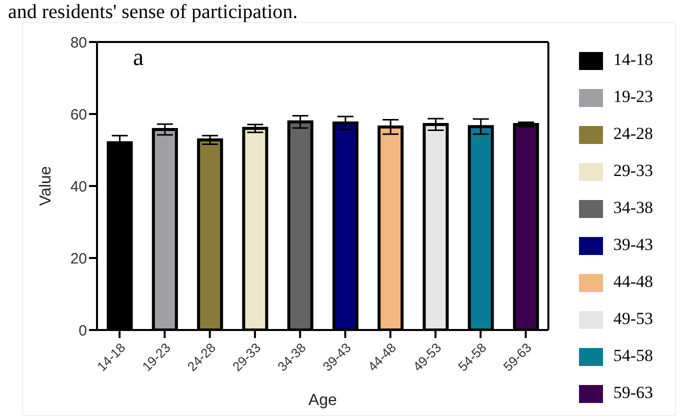 The width and height of the screenshot is (686, 419). What do you see at coordinates (78, 187) in the screenshot?
I see `y-tick-label: 40` at bounding box center [78, 187].